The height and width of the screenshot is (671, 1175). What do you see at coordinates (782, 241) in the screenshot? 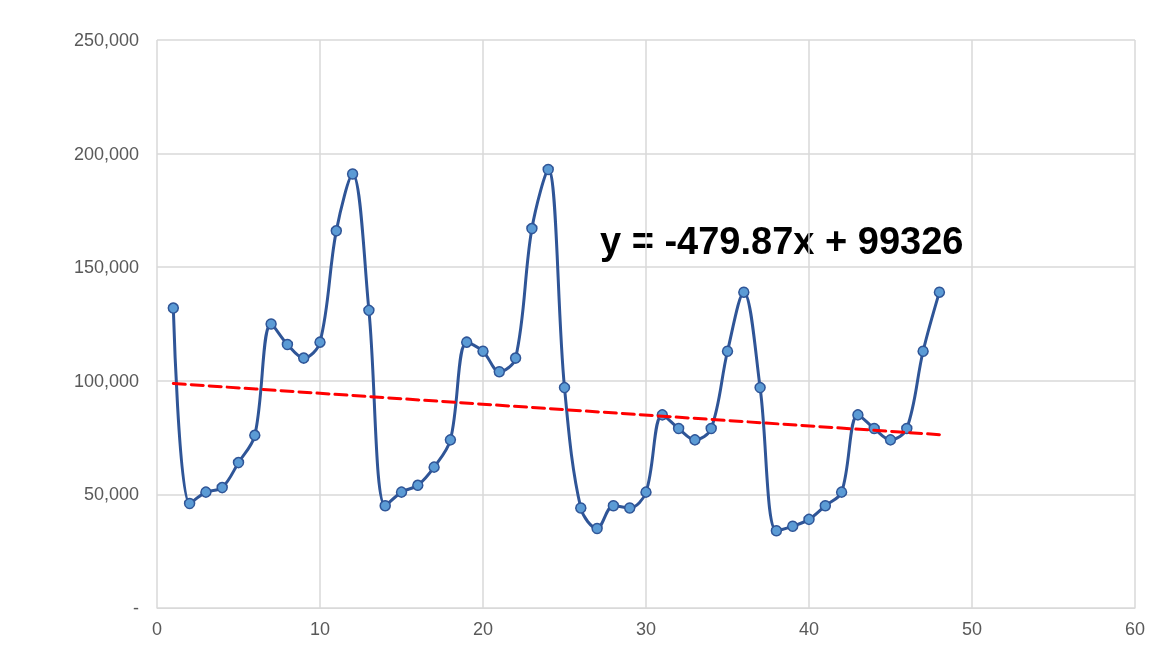
I see `annotation: y = -479.87x + 99326` at bounding box center [782, 241].